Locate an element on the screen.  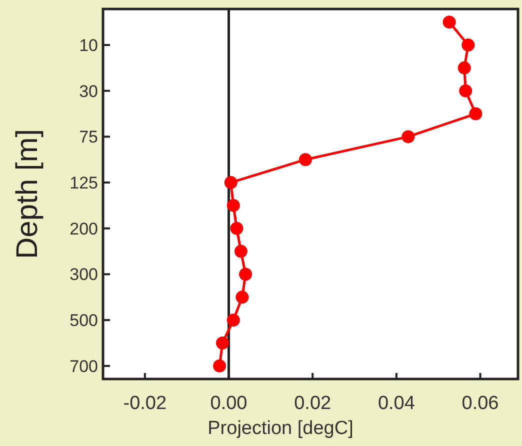
x-tick-label: 0.06 is located at coordinates (480, 403).